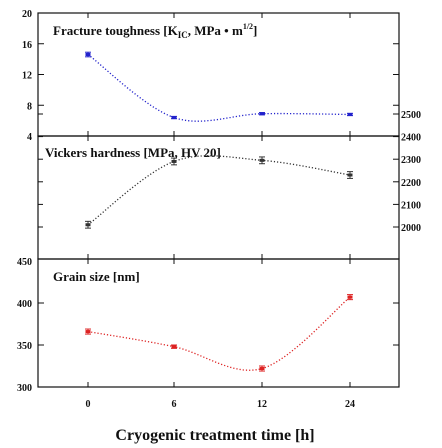 The height and width of the screenshot is (448, 442). I want to click on y-tick-label-left: 16, so click(27, 45).